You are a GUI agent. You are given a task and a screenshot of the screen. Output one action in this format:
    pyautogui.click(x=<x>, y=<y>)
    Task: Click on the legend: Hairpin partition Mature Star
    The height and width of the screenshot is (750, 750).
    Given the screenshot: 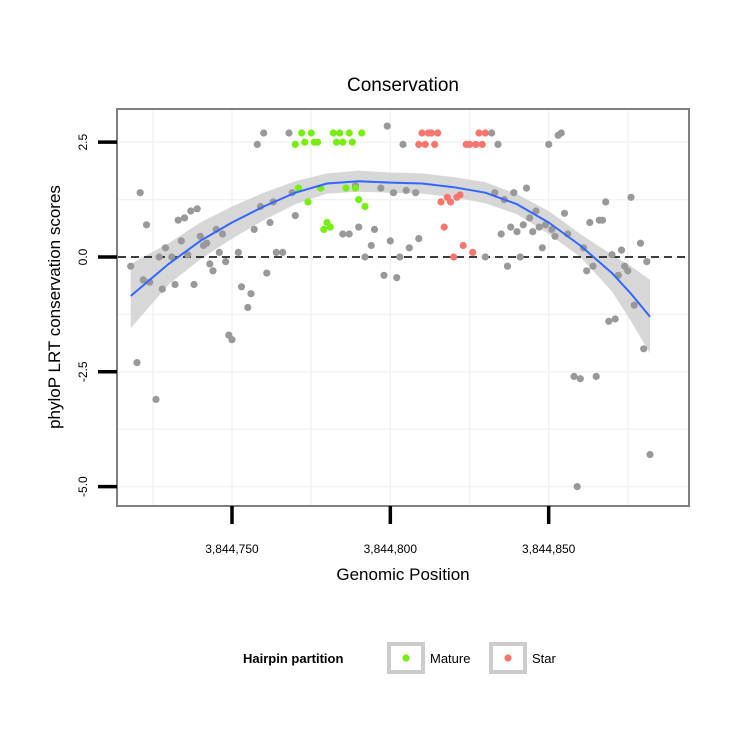 What is the action you would take?
    pyautogui.click(x=400, y=658)
    